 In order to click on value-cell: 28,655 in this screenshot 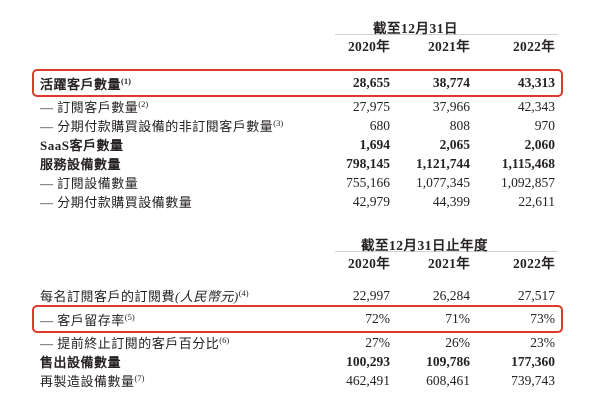, I will do `click(371, 82)`.